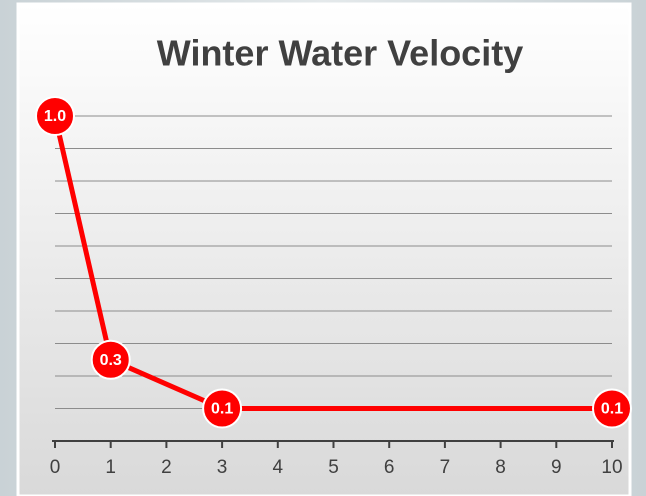 The width and height of the screenshot is (646, 496). I want to click on x-tick-label: 7, so click(445, 467).